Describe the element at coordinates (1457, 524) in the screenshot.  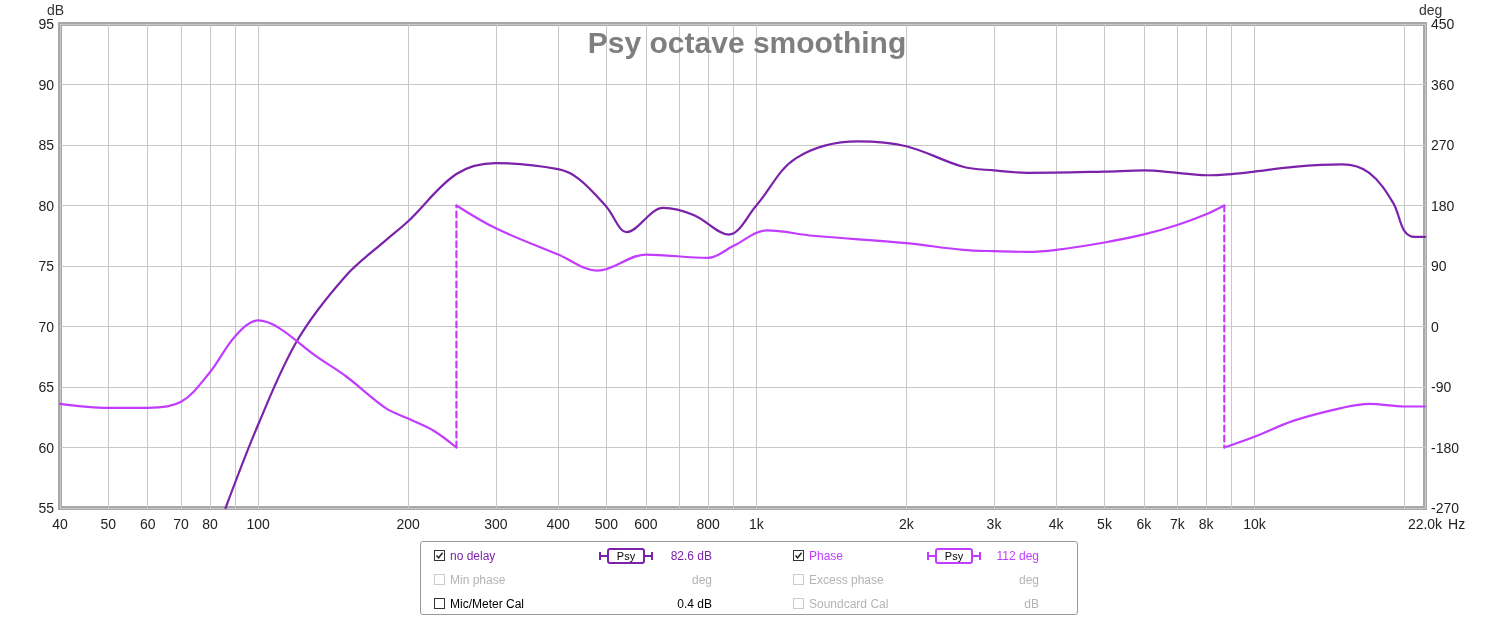
I see `x-axis-title: Hz` at that location.